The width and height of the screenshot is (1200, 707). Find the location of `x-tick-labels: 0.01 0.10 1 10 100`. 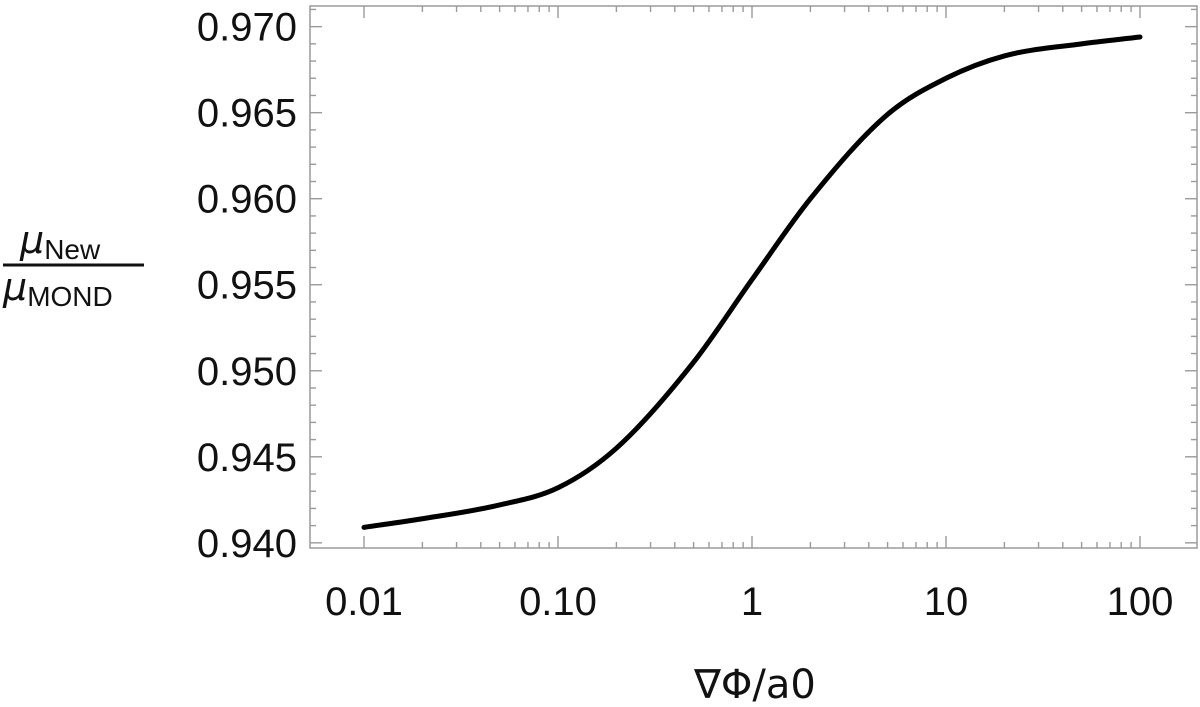

x-tick-labels: 0.01 0.10 1 10 100 is located at coordinates (749, 602).